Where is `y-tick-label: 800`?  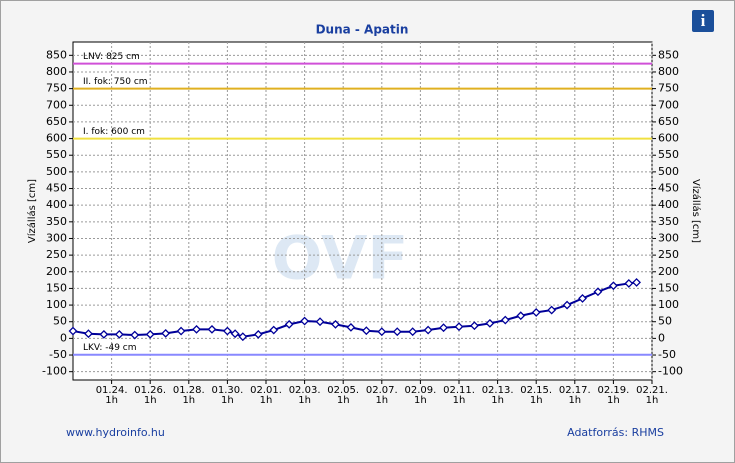 y-tick-label: 800 is located at coordinates (56, 71).